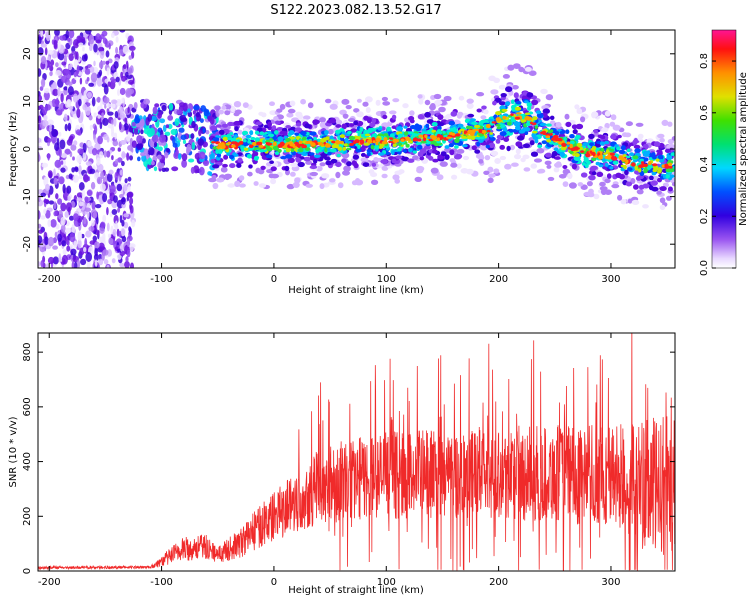 The width and height of the screenshot is (750, 604). I want to click on figure-title: S122.2023.082.13.52.G17, so click(355, 10).